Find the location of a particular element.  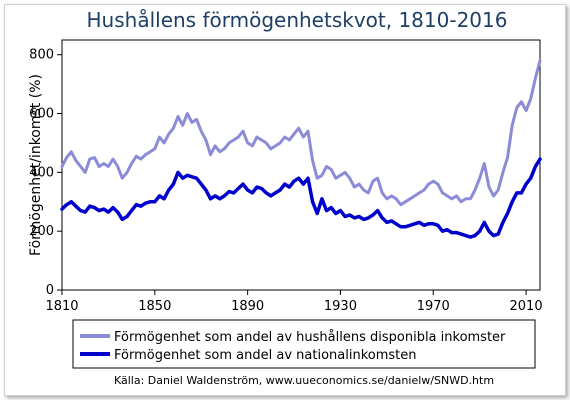

chart-title: Hushållens förmögenhetskvot, 1810-2016 is located at coordinates (297, 20).